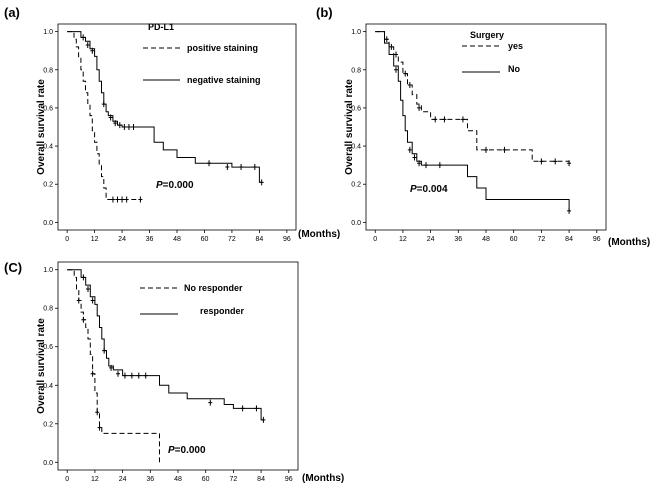 The image size is (650, 487). Describe the element at coordinates (224, 80) in the screenshot. I see `legend-label-negative: negative staining` at that location.